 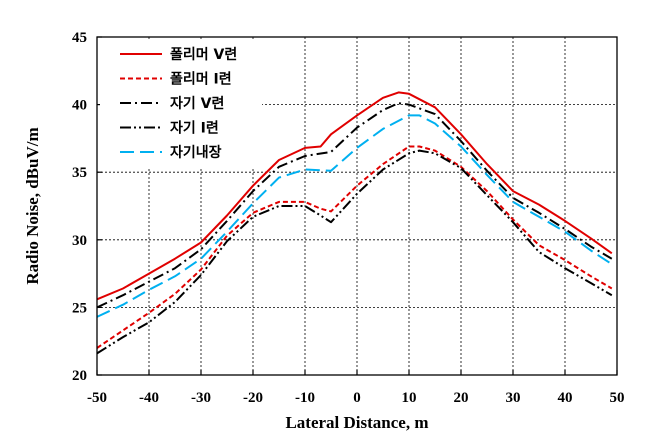 I want to click on legend-box, so click(x=181, y=104).